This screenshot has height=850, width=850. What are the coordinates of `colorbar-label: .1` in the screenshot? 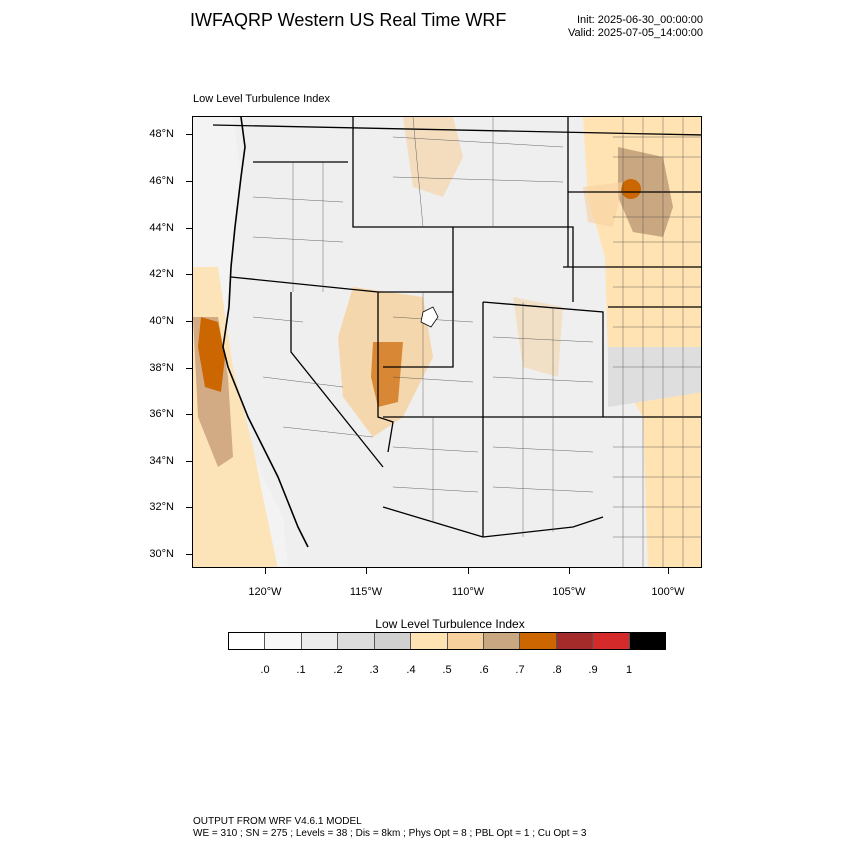 It's located at (301, 670).